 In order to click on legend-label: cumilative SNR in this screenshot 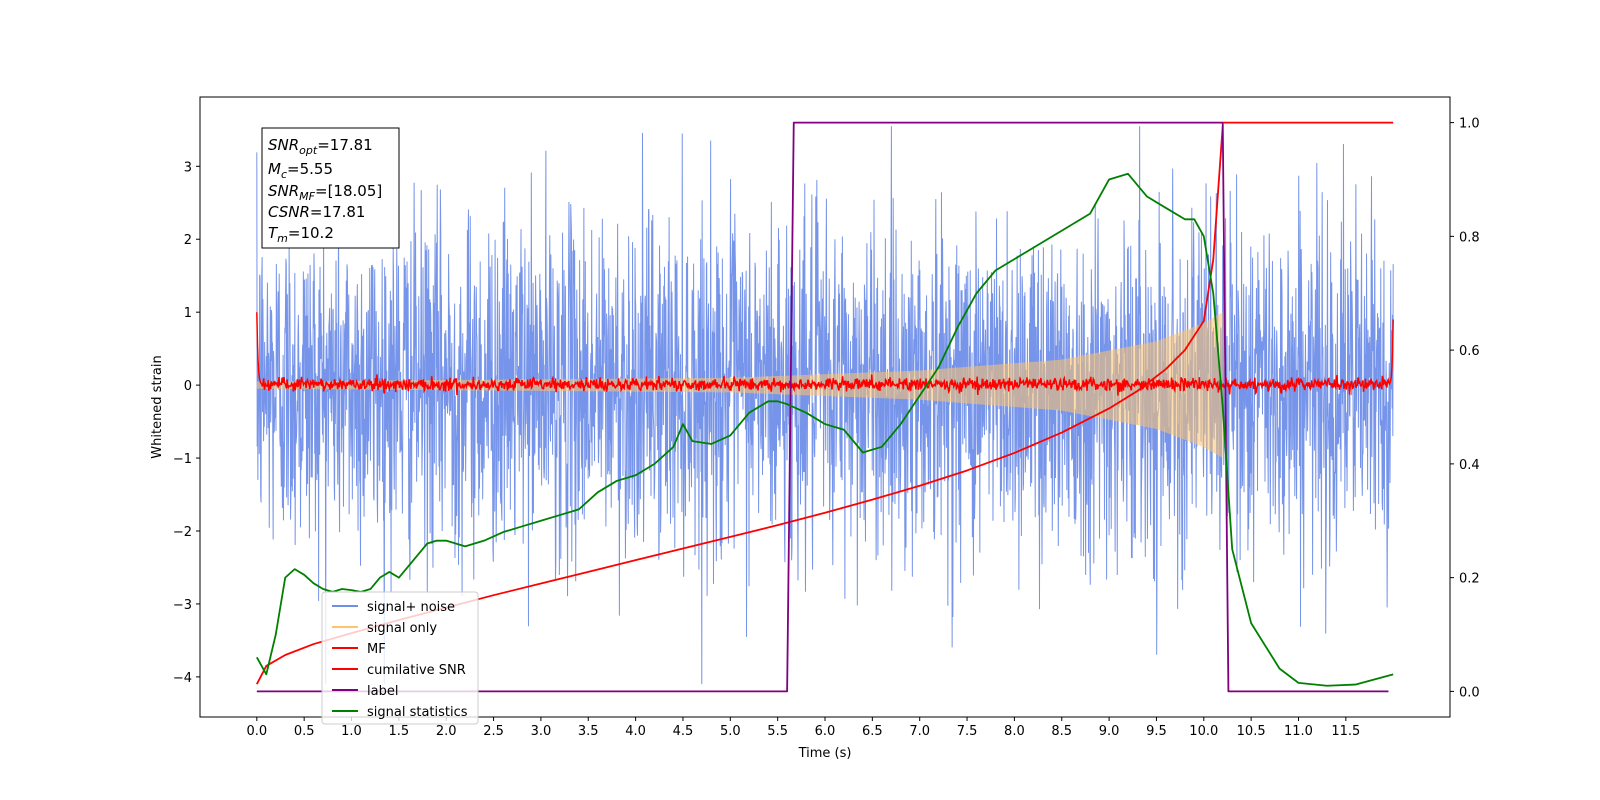, I will do `click(416, 670)`.